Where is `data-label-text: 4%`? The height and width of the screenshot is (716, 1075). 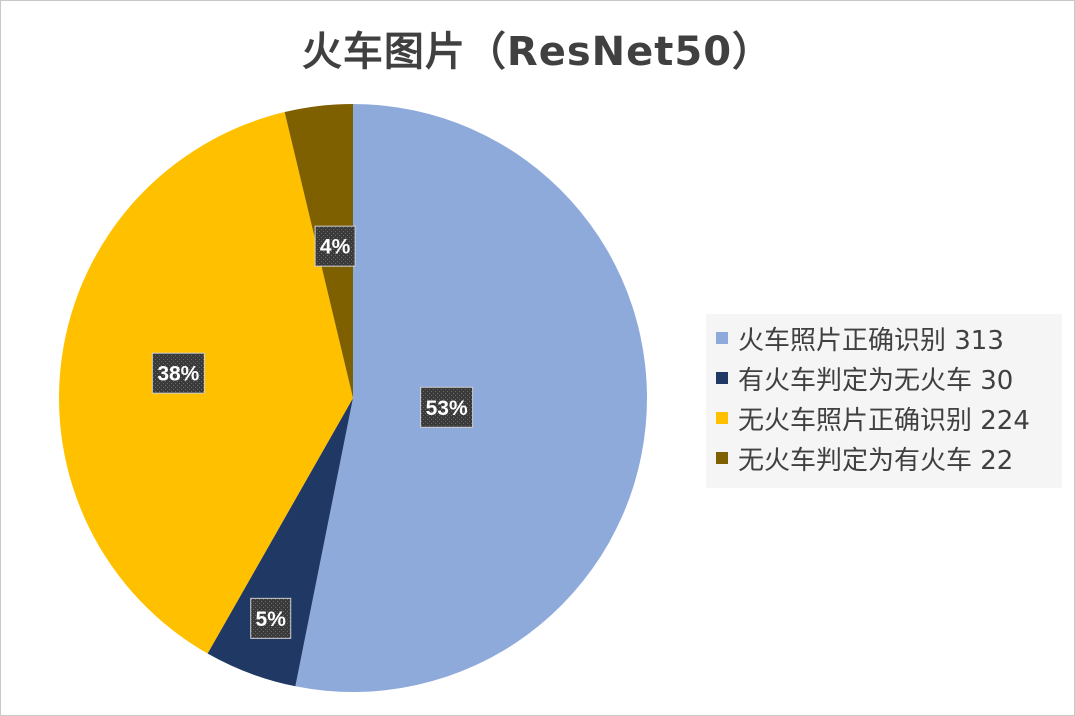
data-label-text: 4% is located at coordinates (335, 247).